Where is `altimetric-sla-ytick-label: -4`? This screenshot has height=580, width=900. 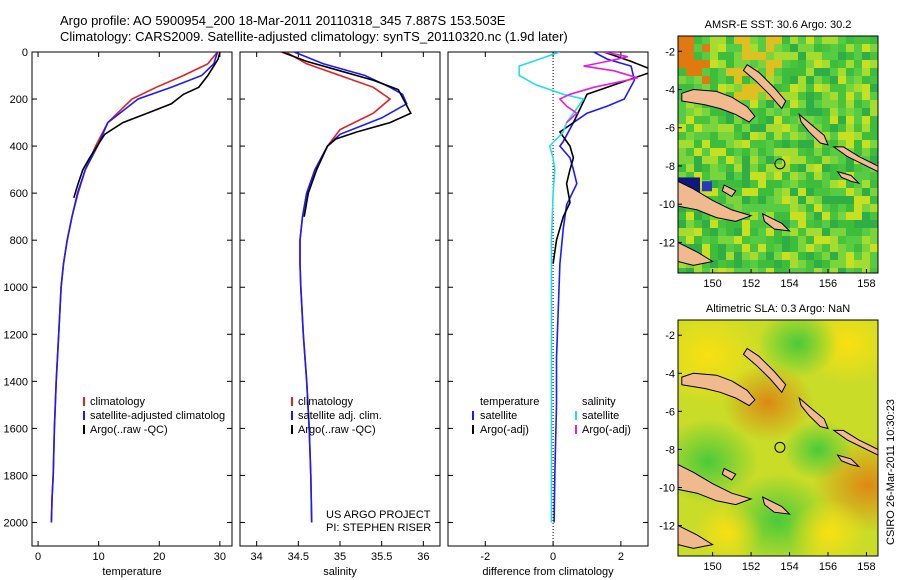 altimetric-sla-ytick-label: -4 is located at coordinates (670, 374).